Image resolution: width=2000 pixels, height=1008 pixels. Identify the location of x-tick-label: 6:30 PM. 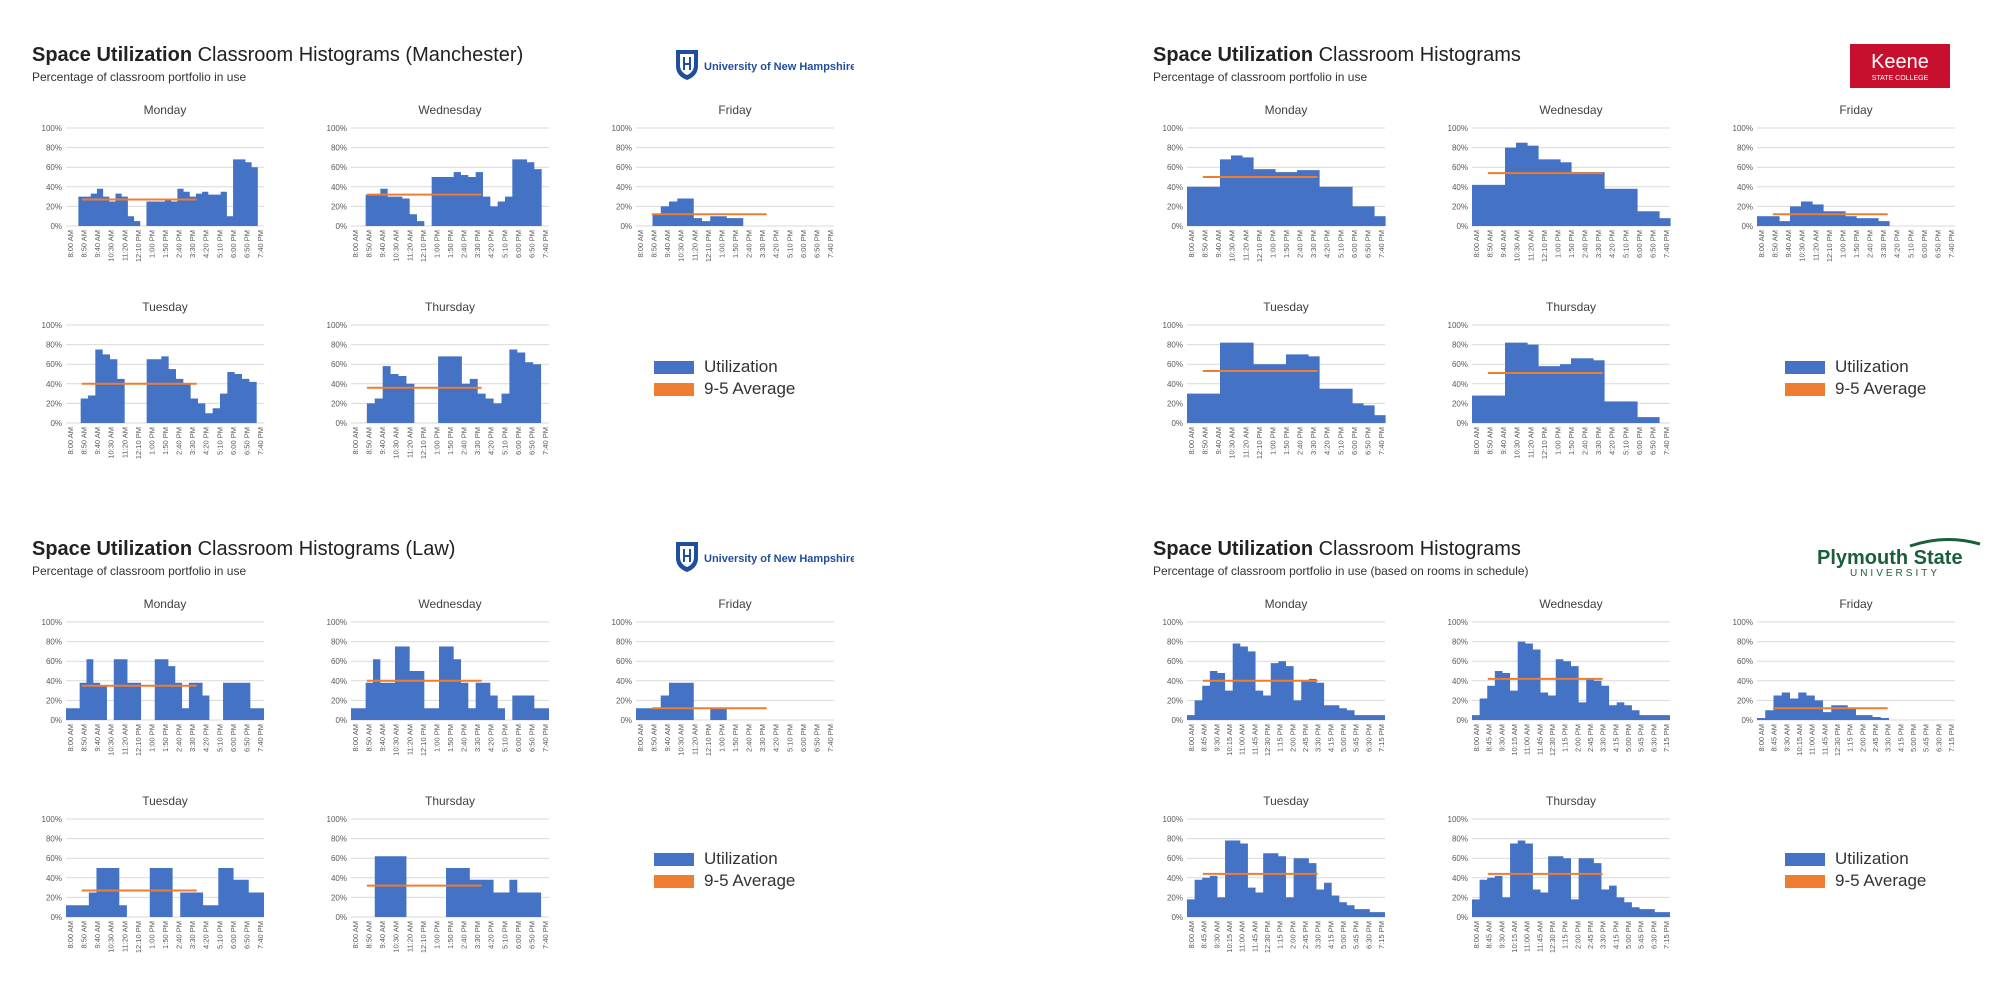
(1653, 738).